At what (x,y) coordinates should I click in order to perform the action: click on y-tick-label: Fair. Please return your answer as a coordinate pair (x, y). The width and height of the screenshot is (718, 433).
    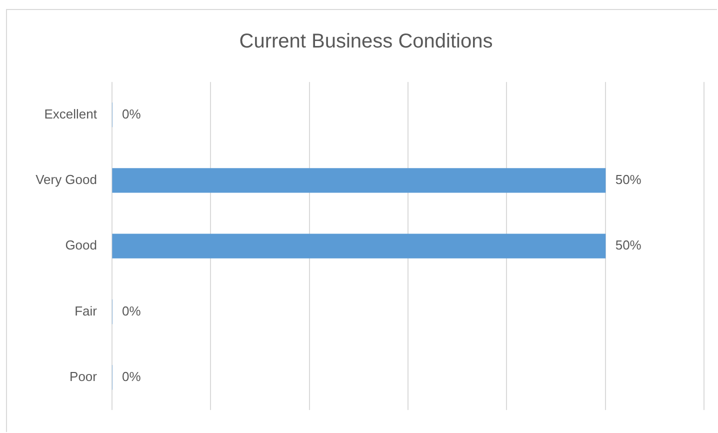
    Looking at the image, I should click on (86, 310).